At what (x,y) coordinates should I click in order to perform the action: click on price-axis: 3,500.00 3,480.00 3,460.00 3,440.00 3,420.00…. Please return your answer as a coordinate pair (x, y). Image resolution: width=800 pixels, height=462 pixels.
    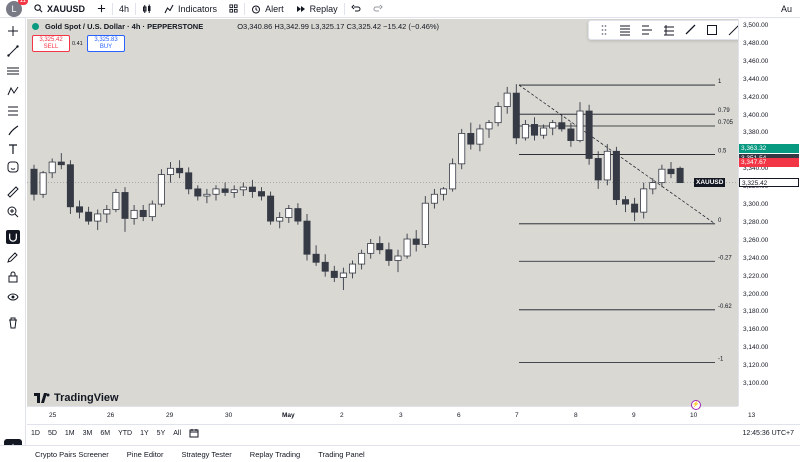
    Looking at the image, I should click on (747, 212).